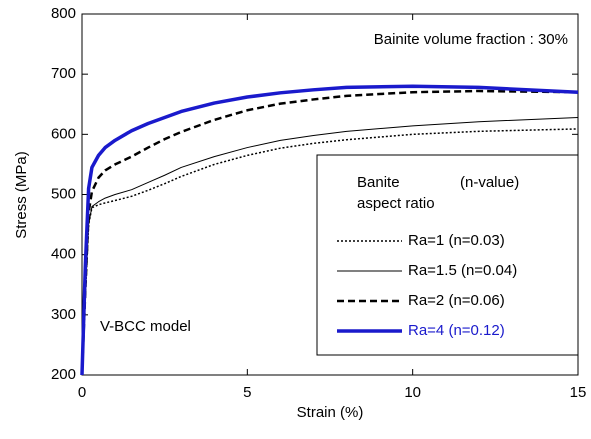  I want to click on y-tick-label: 200, so click(63, 374).